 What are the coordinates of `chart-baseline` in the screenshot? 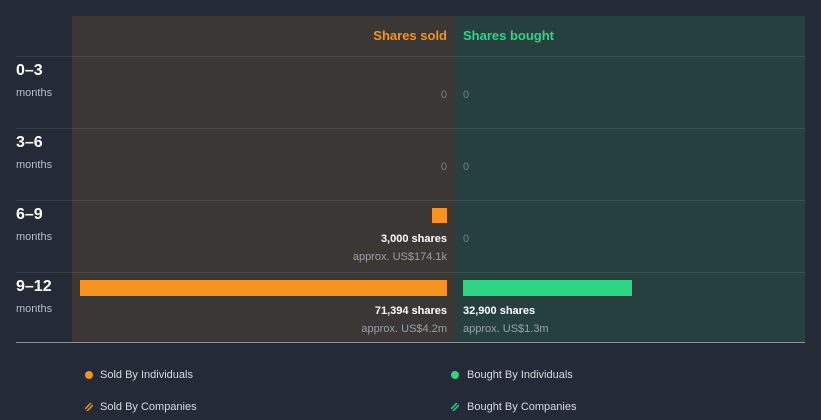 It's located at (410, 342).